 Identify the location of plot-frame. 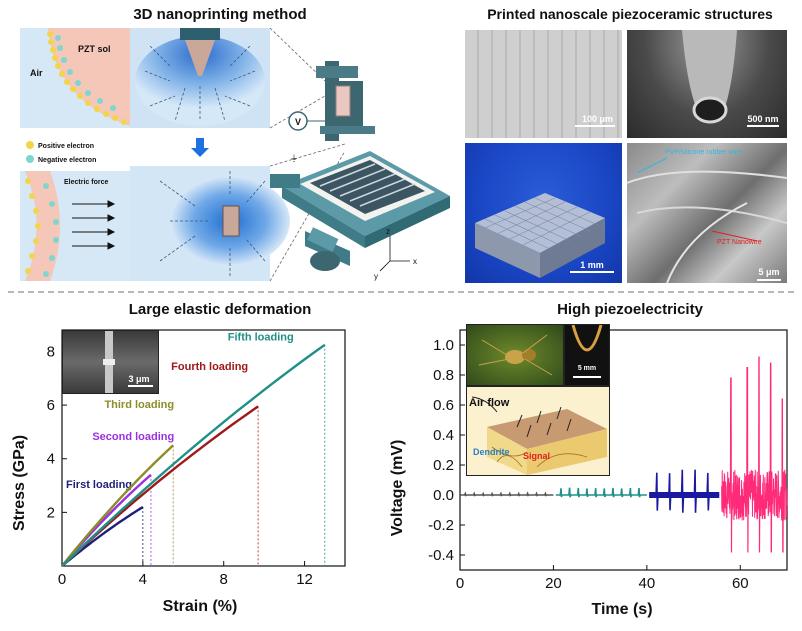
(203, 448).